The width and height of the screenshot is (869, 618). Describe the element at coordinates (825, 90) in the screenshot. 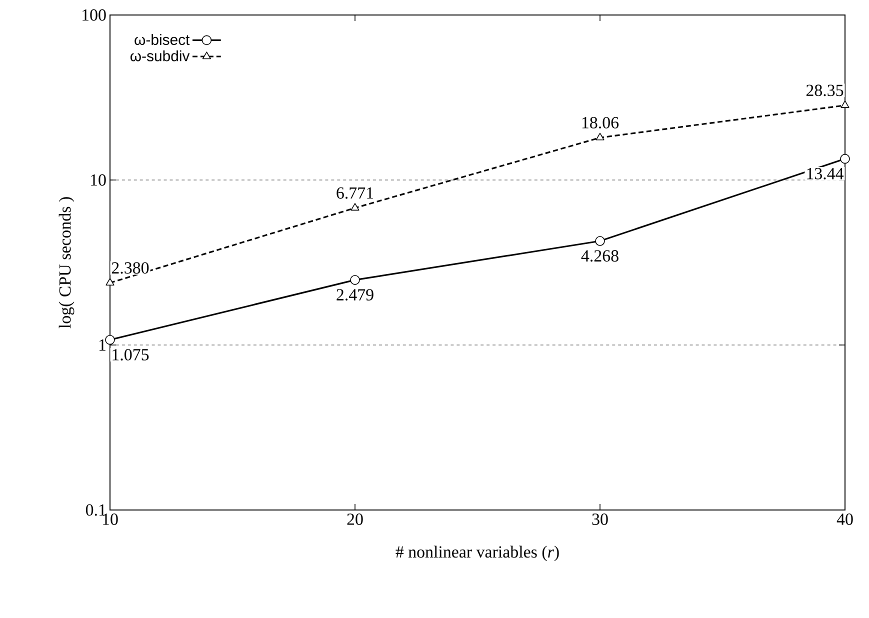

I see `data-label: 28.35` at that location.